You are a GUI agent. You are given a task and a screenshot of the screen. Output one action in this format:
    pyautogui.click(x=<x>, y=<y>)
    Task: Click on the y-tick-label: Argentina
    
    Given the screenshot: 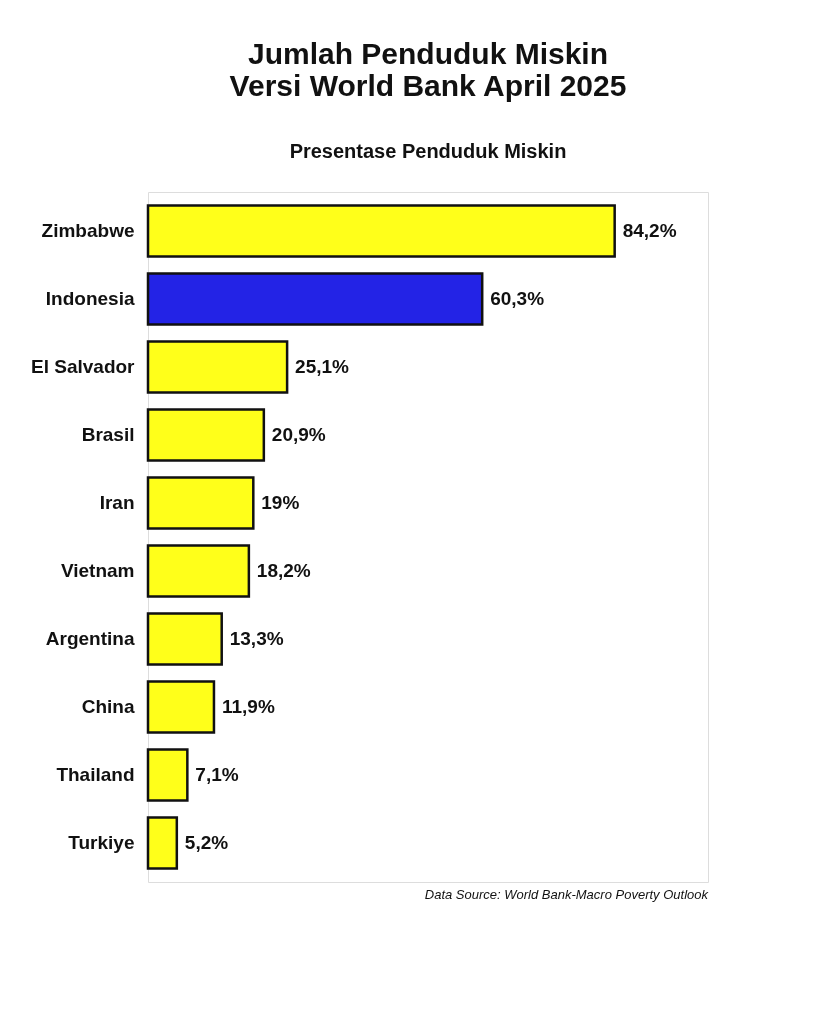 What is the action you would take?
    pyautogui.click(x=90, y=638)
    